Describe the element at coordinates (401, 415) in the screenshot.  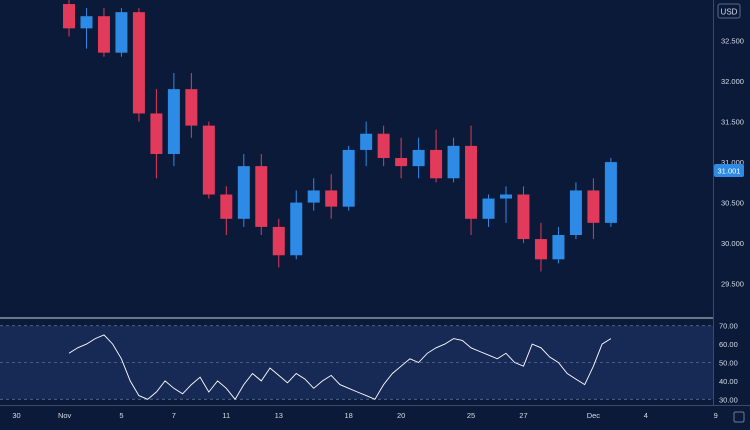
I see `time-tick-label: 20` at that location.